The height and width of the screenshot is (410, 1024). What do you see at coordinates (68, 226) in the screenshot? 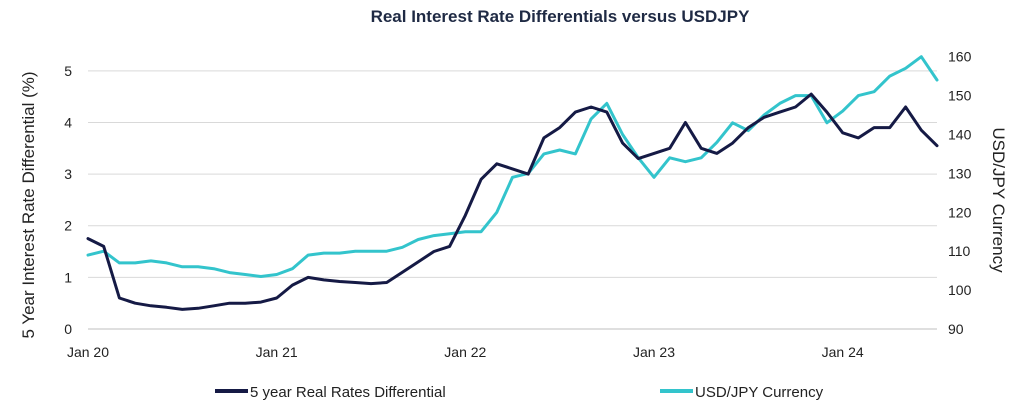
I see `left-tick-label: 2` at bounding box center [68, 226].